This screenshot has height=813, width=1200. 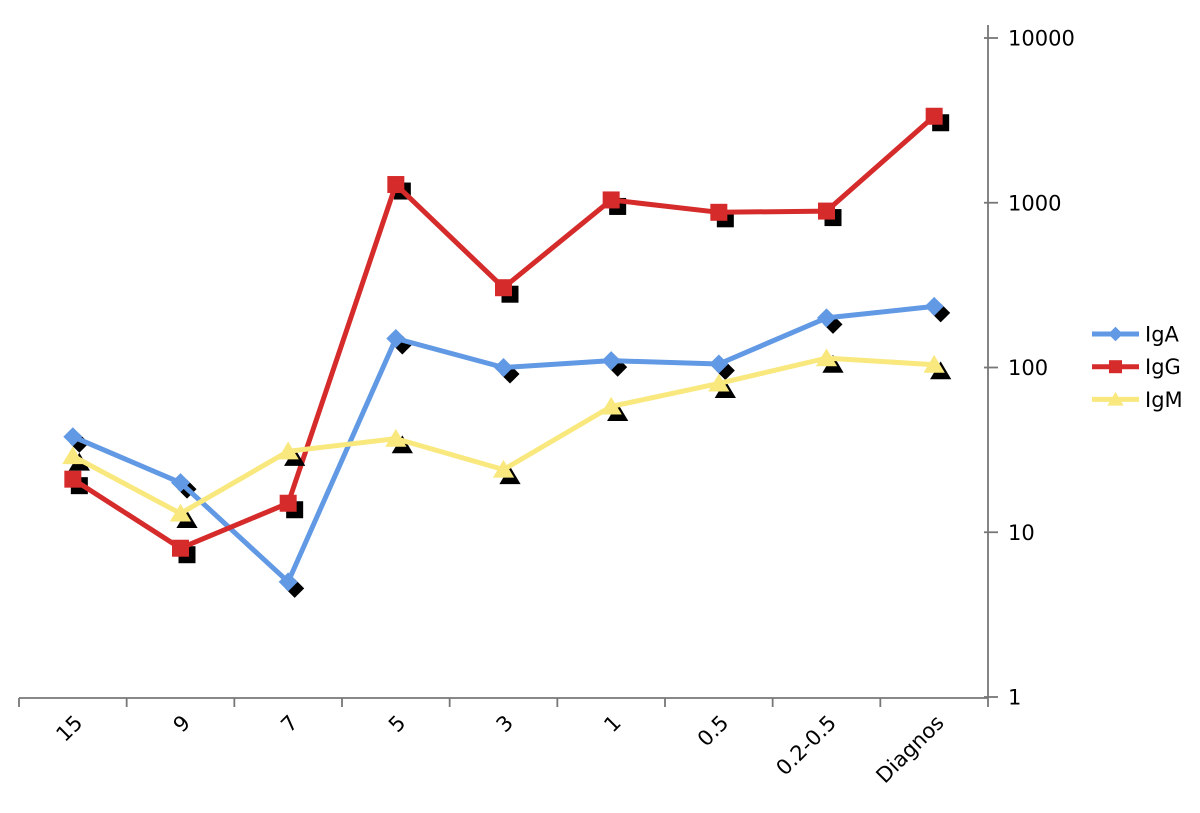 I want to click on legend-marker-igm, so click(x=1115, y=398).